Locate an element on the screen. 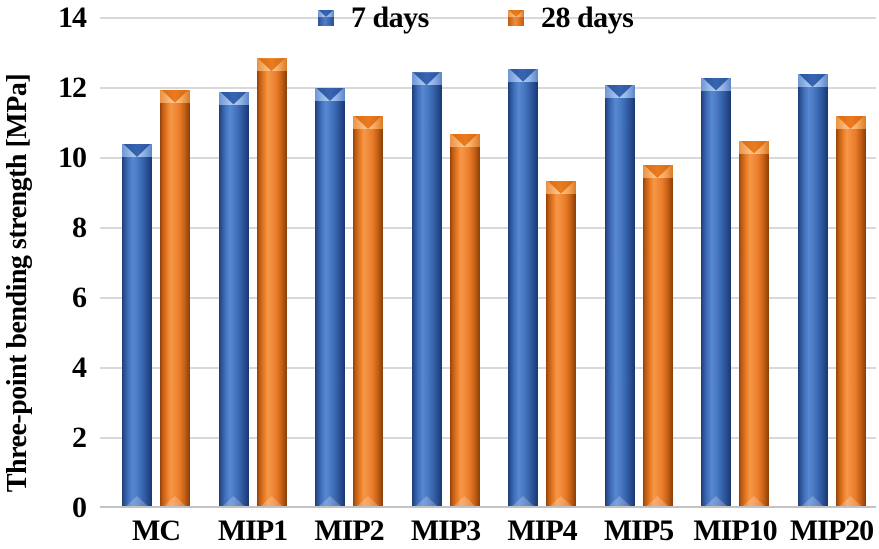  y-tick-label-0: 0 is located at coordinates (79, 507).